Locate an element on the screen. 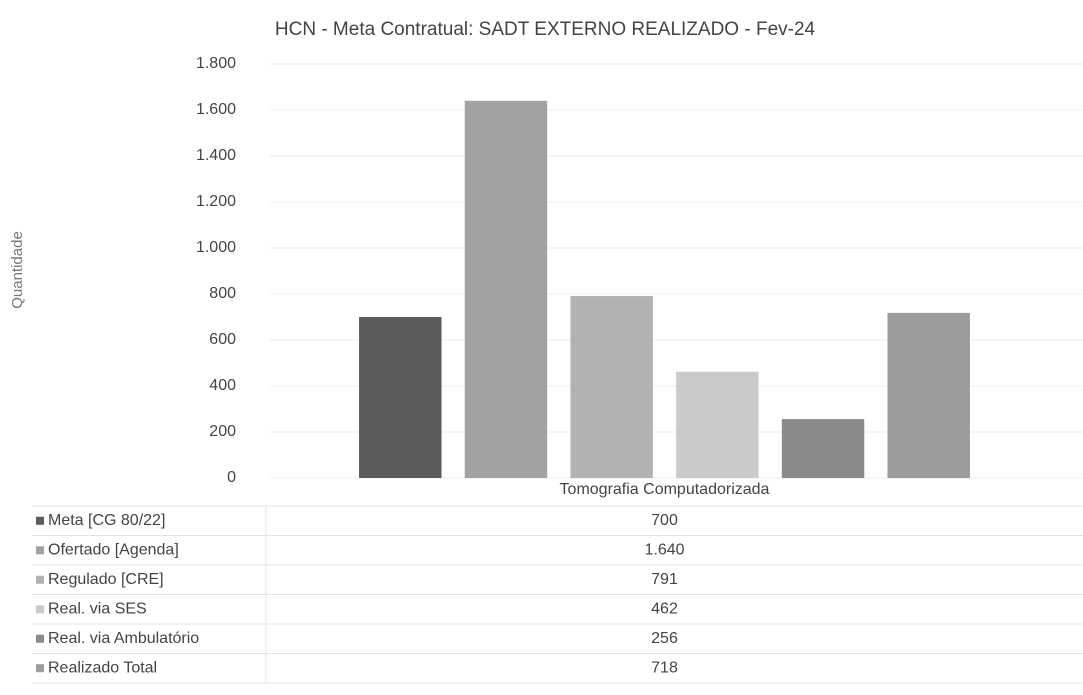  legend-label: Real. via SES is located at coordinates (97, 608).